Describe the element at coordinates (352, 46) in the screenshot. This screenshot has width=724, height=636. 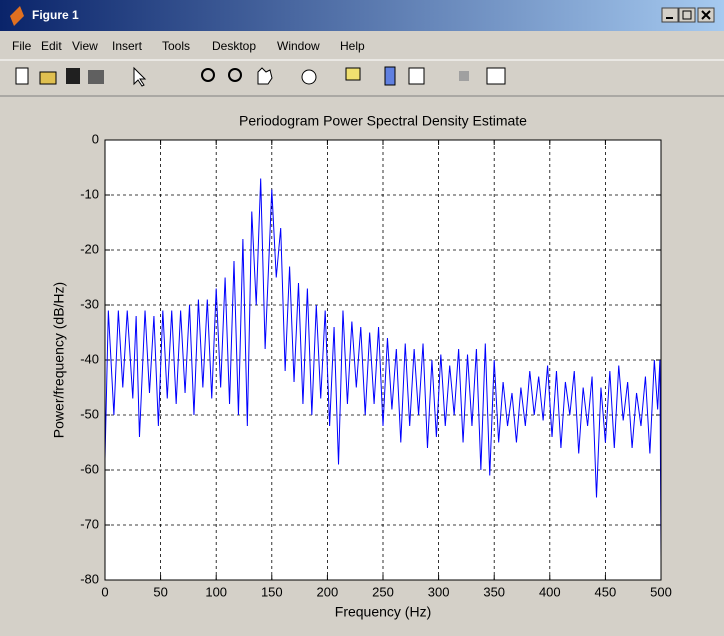
I see `menu-item: Help` at that location.